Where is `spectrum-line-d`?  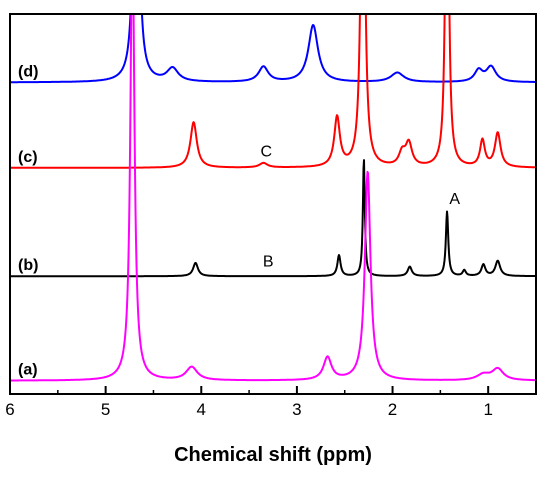 spectrum-line-d is located at coordinates (273, 49).